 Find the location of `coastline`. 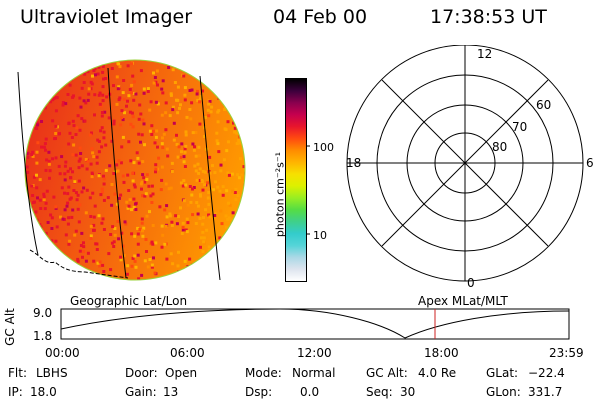

coastline is located at coordinates (79, 264).